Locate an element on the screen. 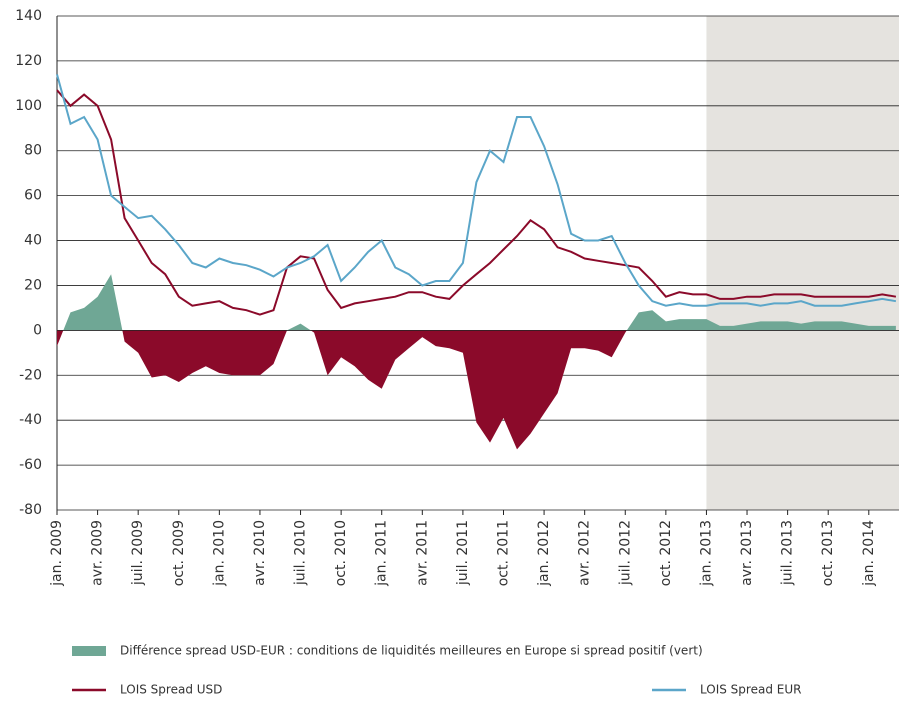 The width and height of the screenshot is (899, 702). x-tick-label: jan. 2011 is located at coordinates (382, 553).